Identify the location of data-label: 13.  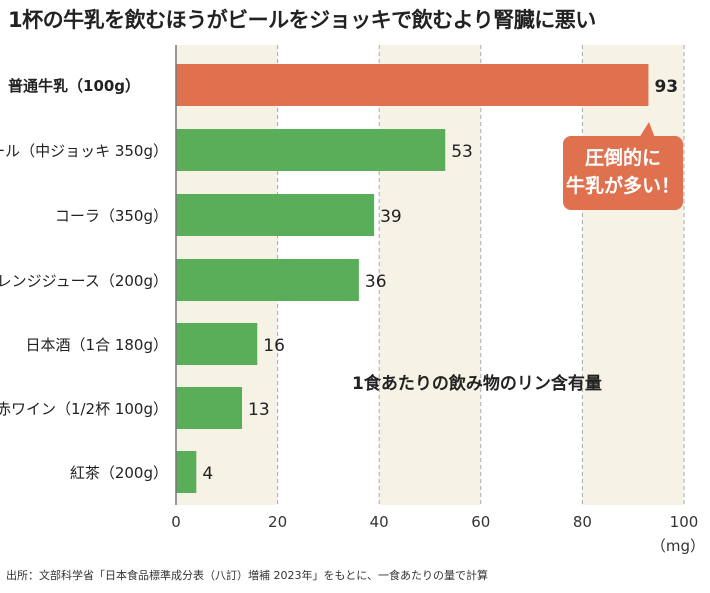
(259, 410).